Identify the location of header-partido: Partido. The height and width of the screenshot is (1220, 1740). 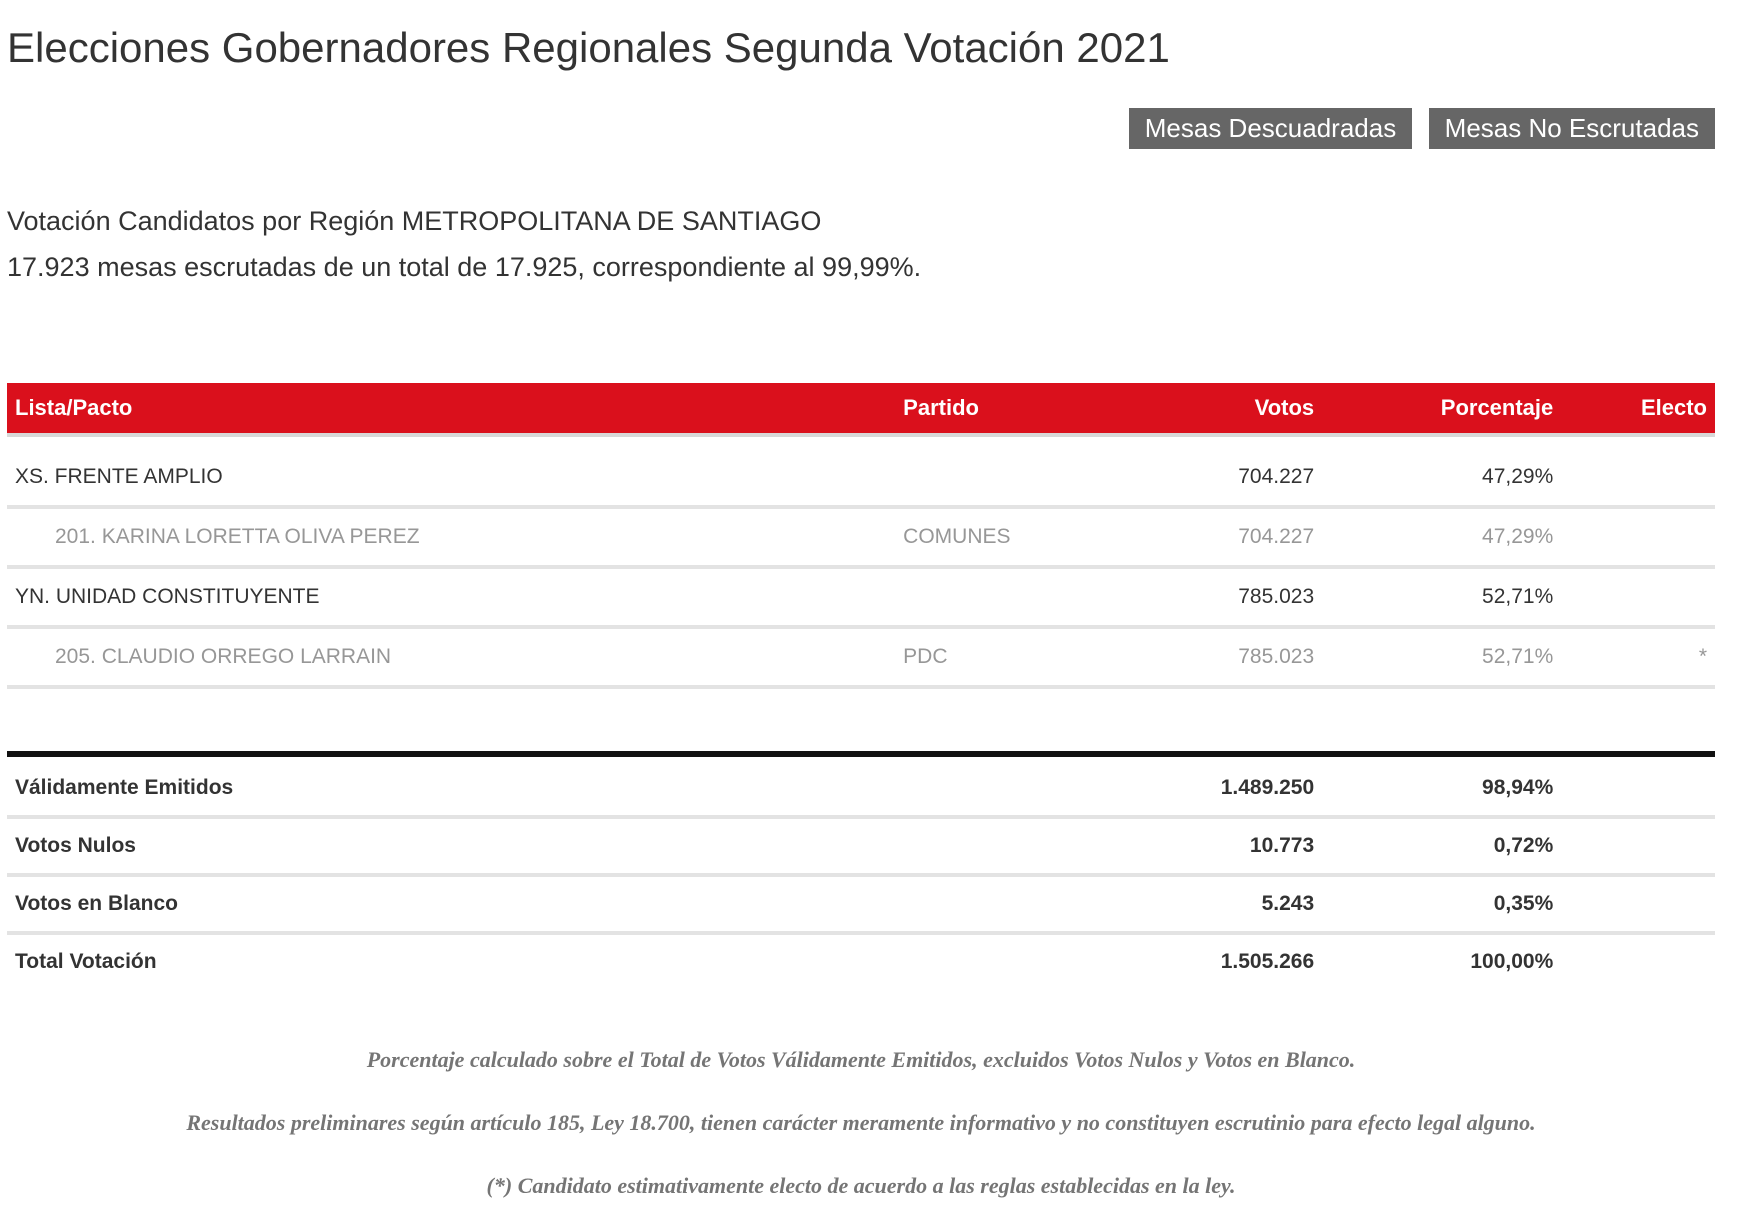
(998, 410).